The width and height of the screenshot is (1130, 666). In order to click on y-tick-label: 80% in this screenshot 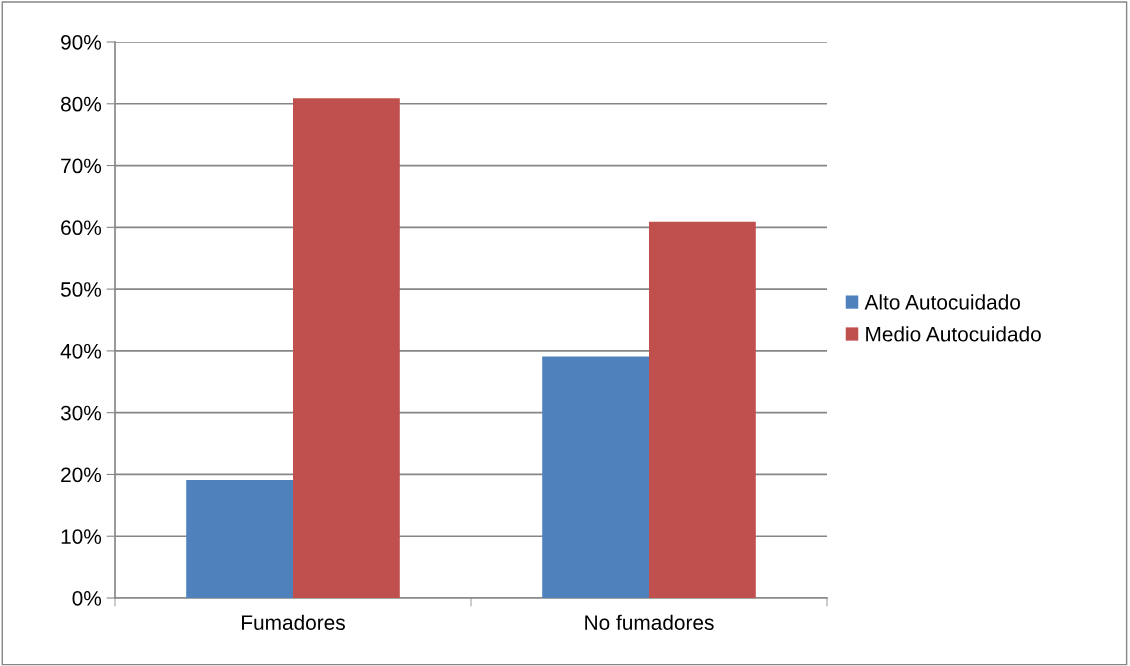, I will do `click(81, 104)`.